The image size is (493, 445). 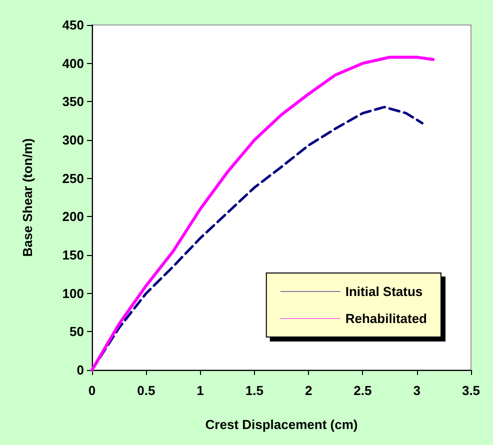 What do you see at coordinates (308, 390) in the screenshot?
I see `x-tick-label: 2` at bounding box center [308, 390].